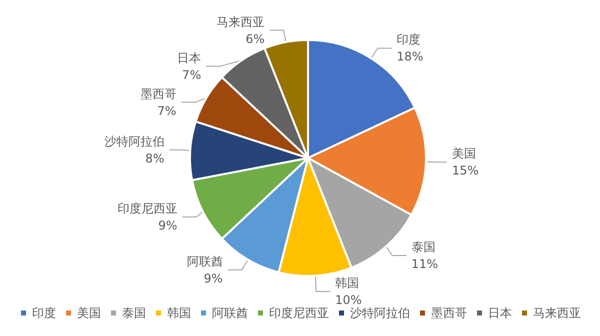 The height and width of the screenshot is (336, 600). I want to click on data-label: 18%, so click(410, 57).